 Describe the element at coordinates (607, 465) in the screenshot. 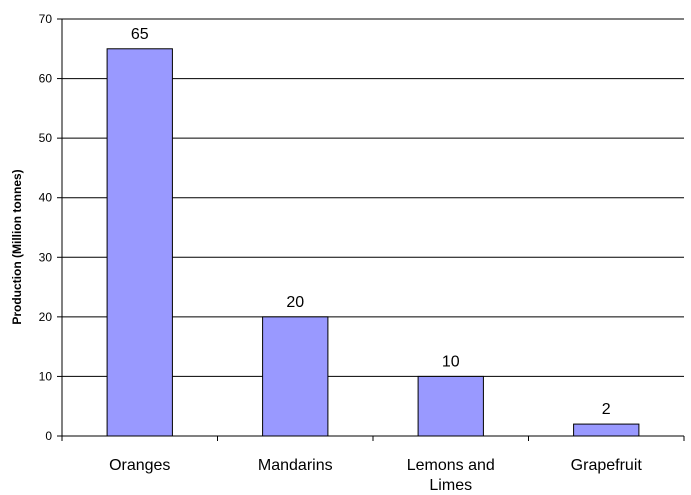

I see `x-tick-label: Grapefruit` at that location.